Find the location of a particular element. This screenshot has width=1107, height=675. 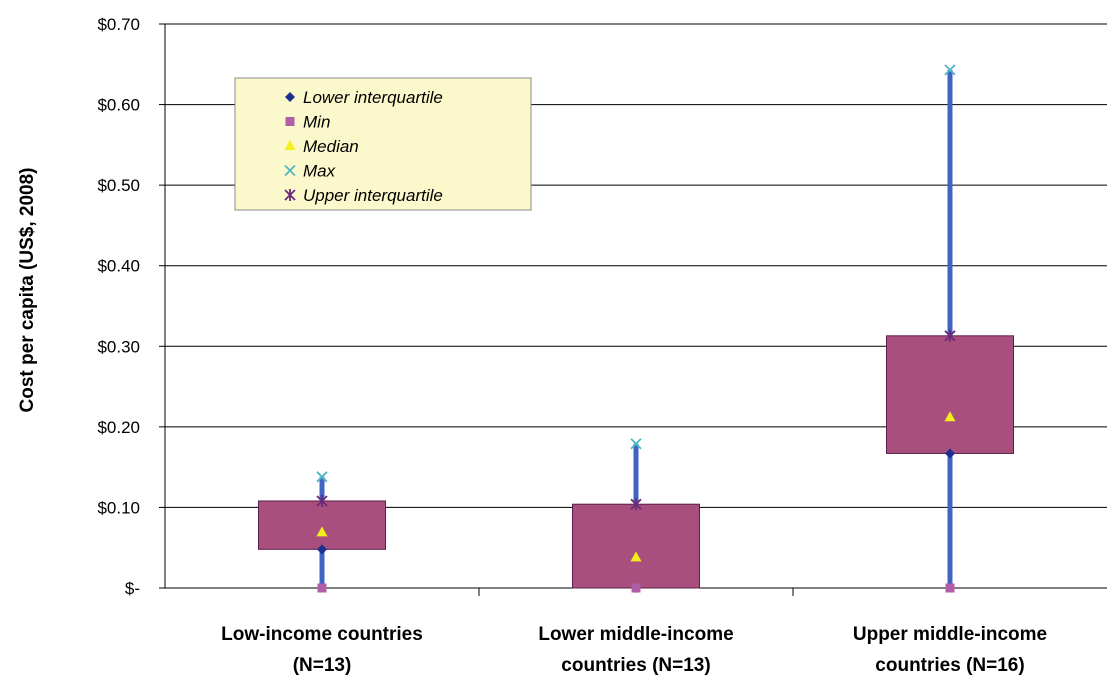

legend-marker-square is located at coordinates (290, 121).